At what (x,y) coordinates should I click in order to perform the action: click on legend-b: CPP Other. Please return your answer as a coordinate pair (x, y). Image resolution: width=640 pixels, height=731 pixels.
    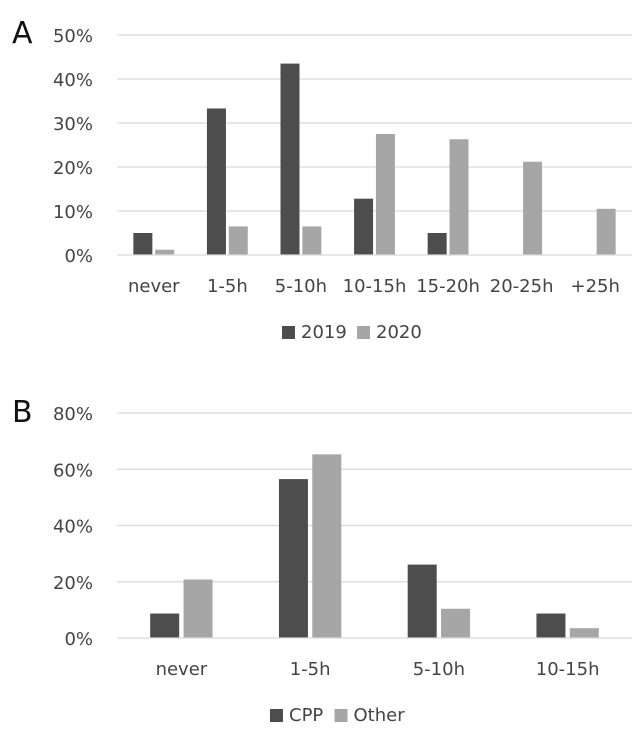
    Looking at the image, I should click on (337, 715).